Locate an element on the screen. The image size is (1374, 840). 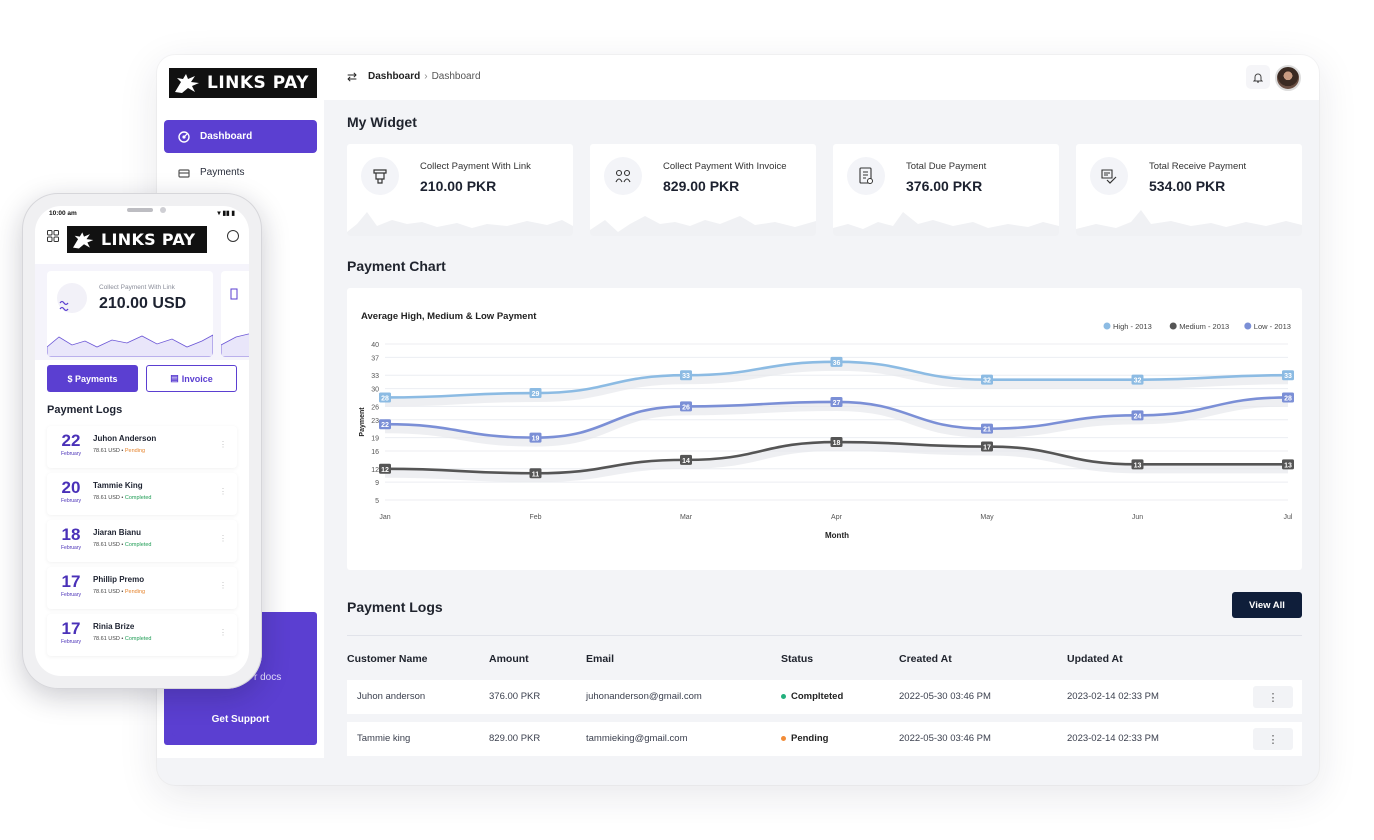
column-header-status: Status is located at coordinates (797, 659).